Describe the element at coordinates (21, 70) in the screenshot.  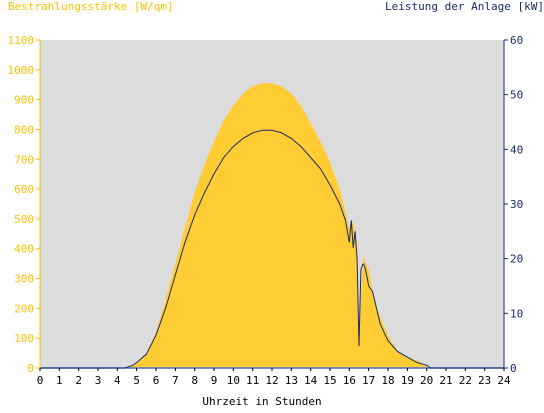
I see `left-tick-label: 1000` at that location.